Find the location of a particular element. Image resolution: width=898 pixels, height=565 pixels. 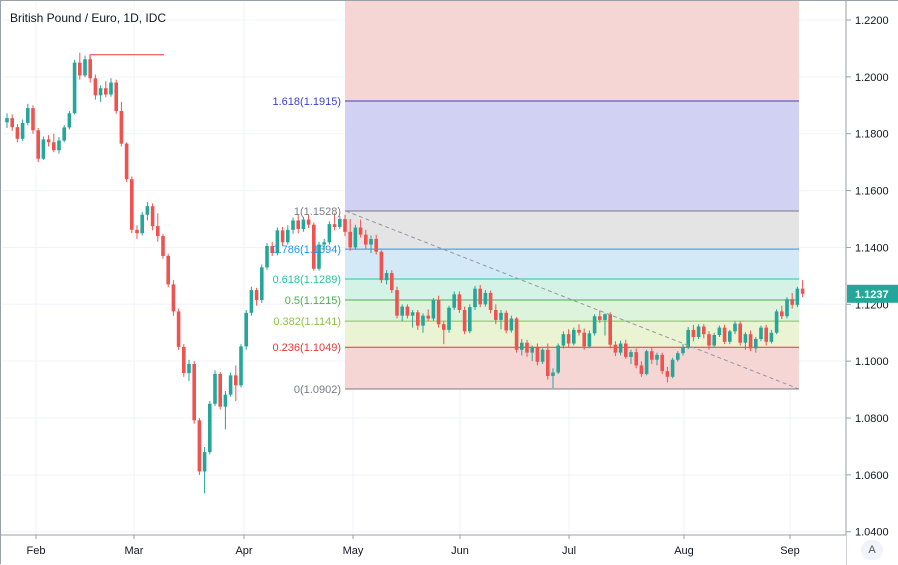

y-tick-label: 1.1600 is located at coordinates (872, 192).